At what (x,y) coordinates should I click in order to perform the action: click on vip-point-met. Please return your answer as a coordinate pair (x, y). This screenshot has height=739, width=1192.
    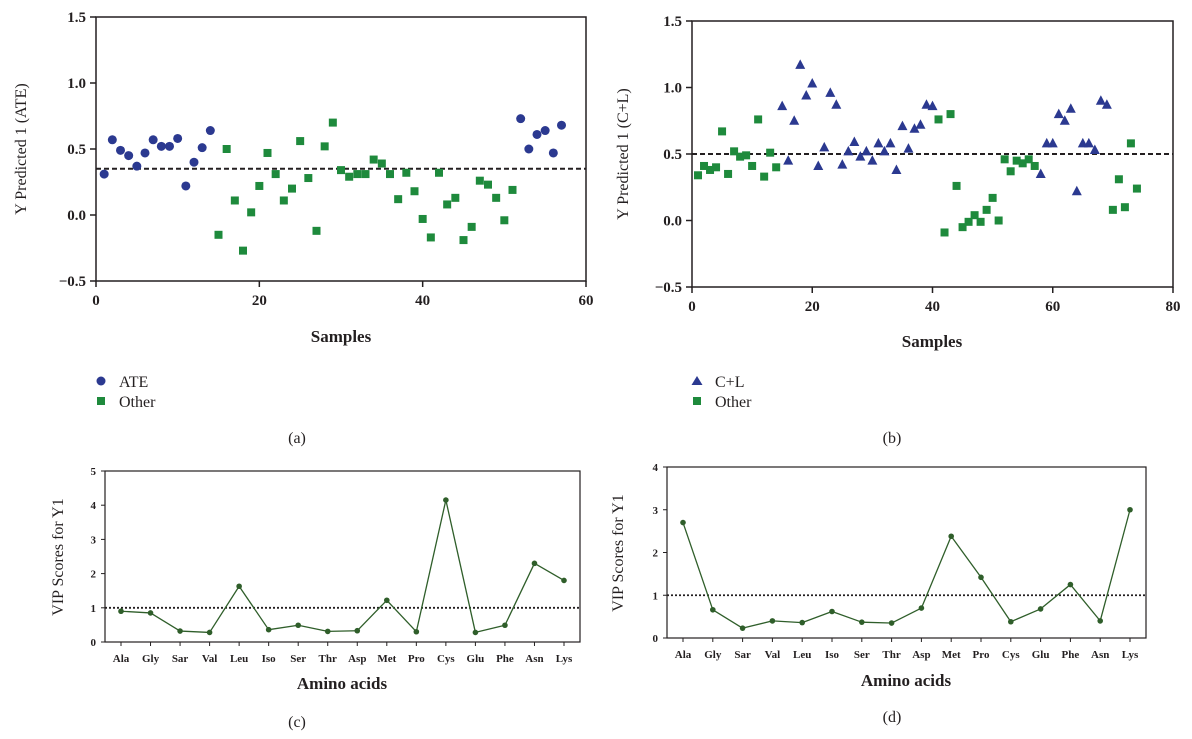
    Looking at the image, I should click on (387, 600).